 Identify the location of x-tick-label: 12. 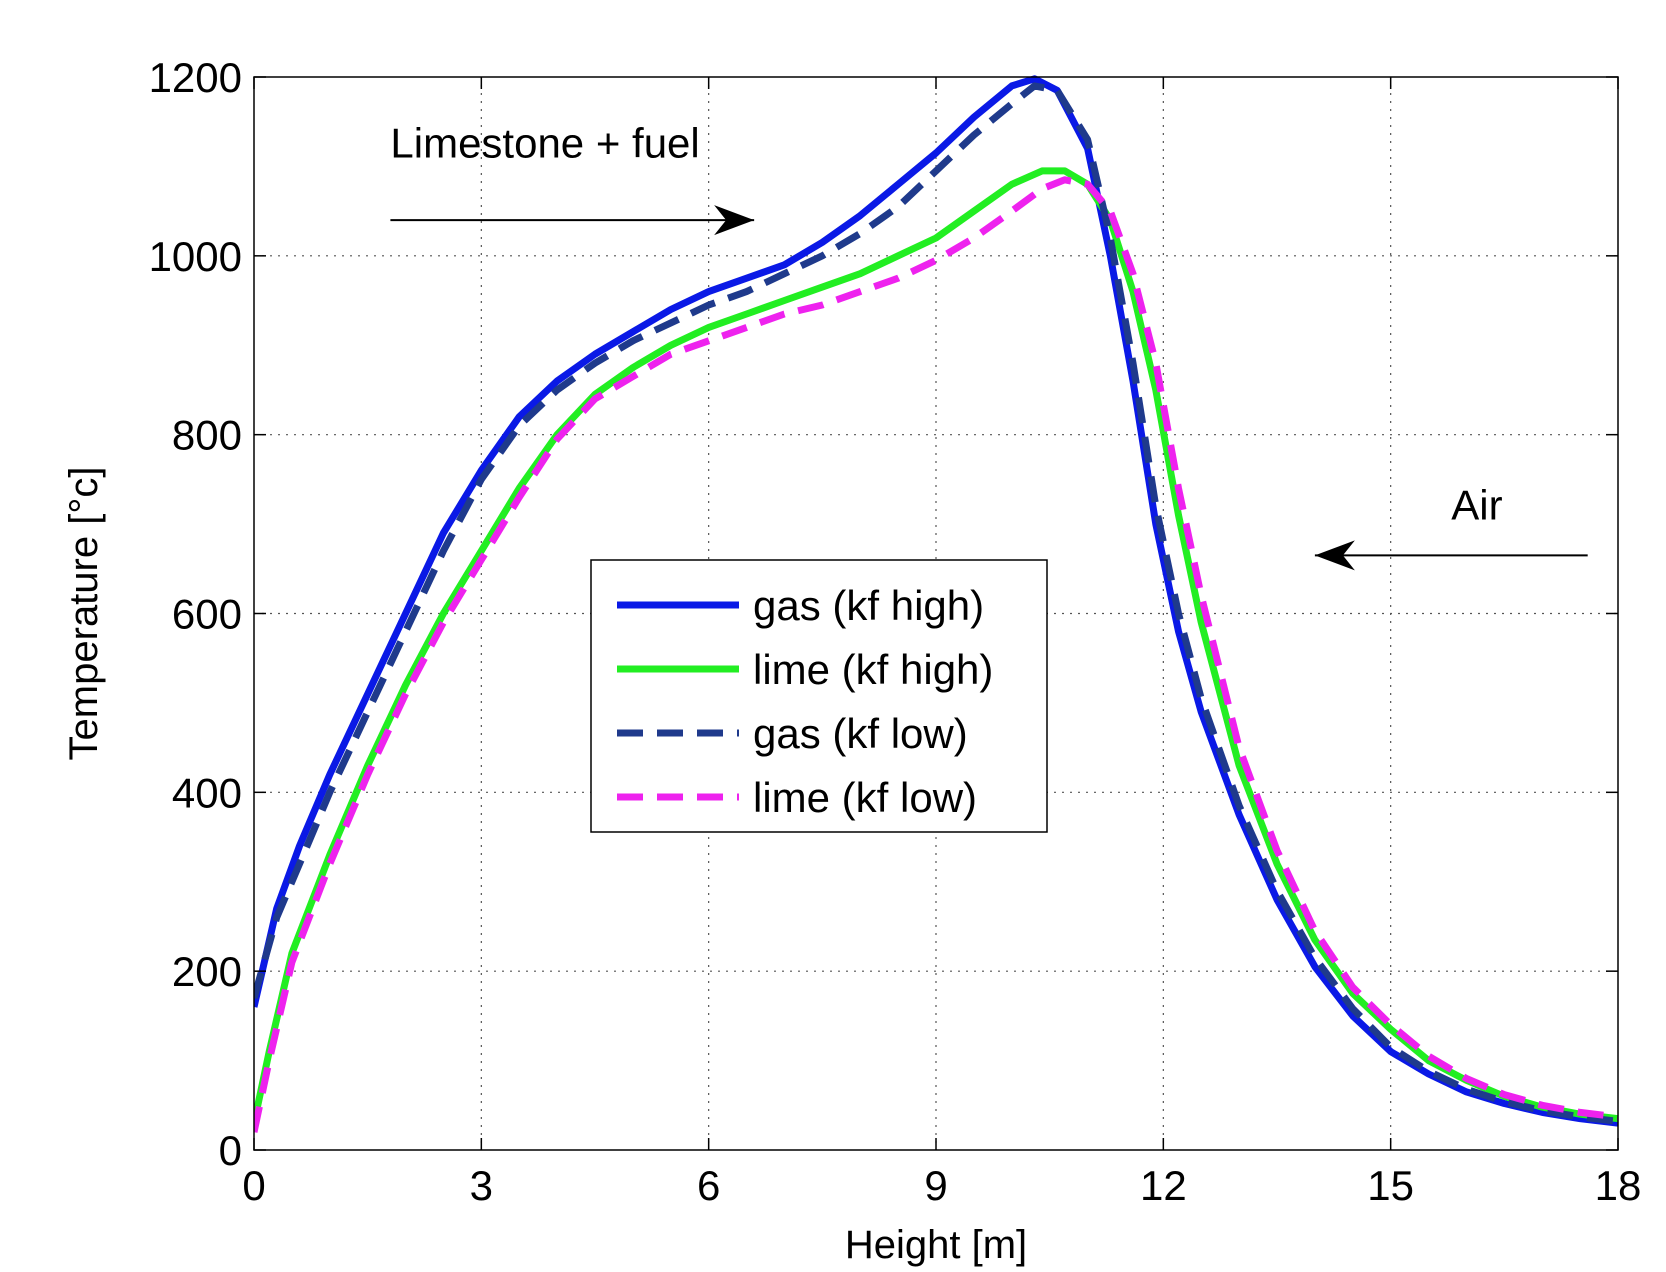
(1163, 1185).